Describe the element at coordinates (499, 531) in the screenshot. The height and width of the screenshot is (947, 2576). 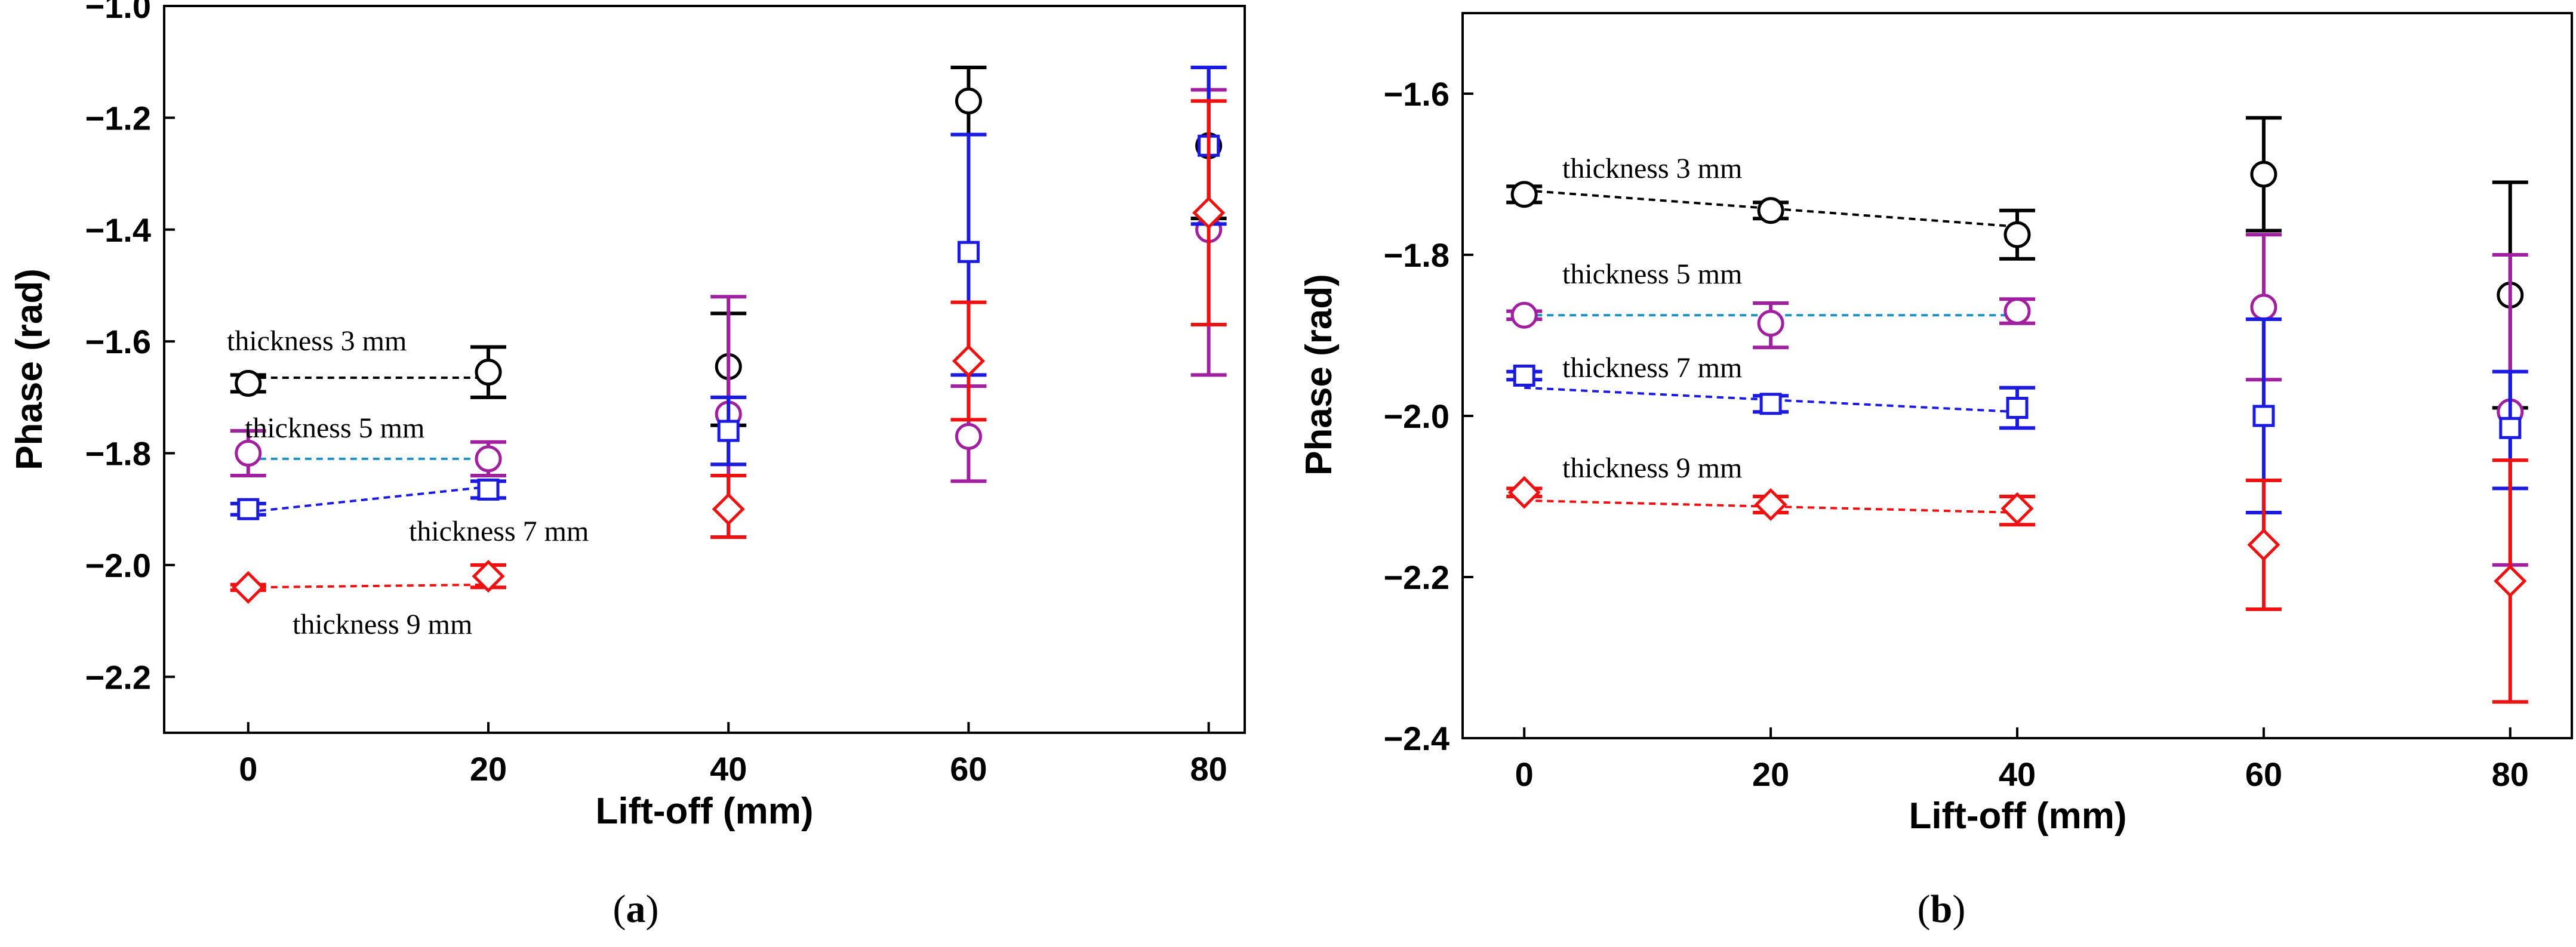
I see `series-label-a-7mm: thickness 7 mm` at that location.